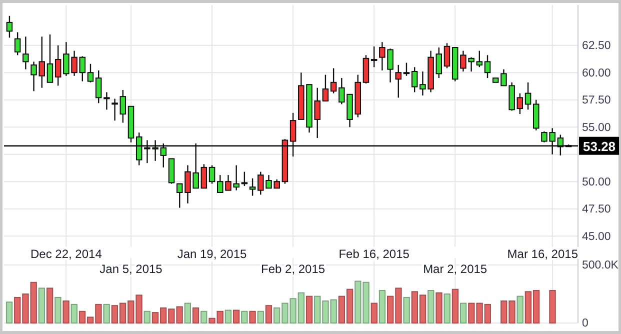  What do you see at coordinates (599, 146) in the screenshot?
I see `ref-line-label: 53.28` at bounding box center [599, 146].